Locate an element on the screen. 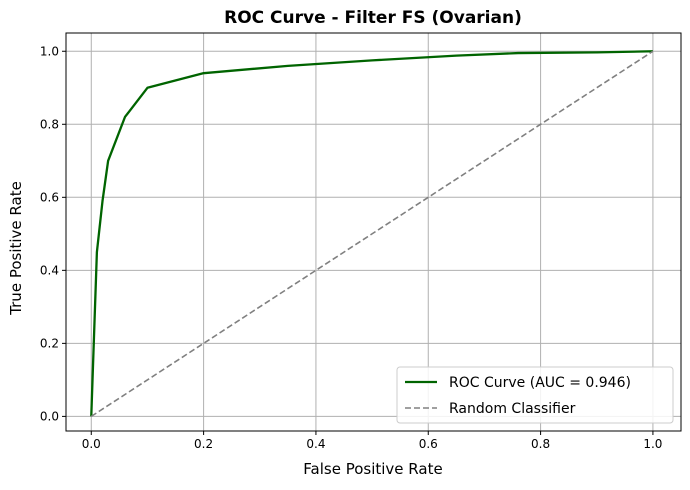 Image resolution: width=690 pixels, height=490 pixels. y-tick-label: 0.4 is located at coordinates (49, 270).